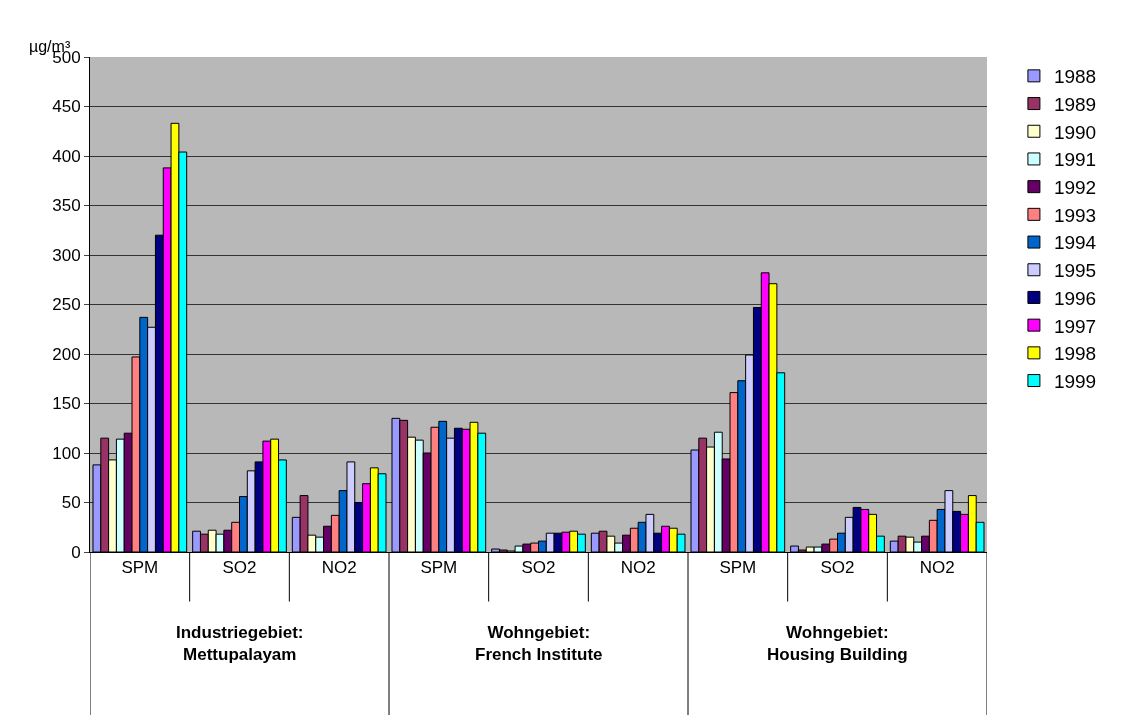 The height and width of the screenshot is (715, 1147). What do you see at coordinates (1075, 160) in the screenshot?
I see `legend-label: 1991` at bounding box center [1075, 160].